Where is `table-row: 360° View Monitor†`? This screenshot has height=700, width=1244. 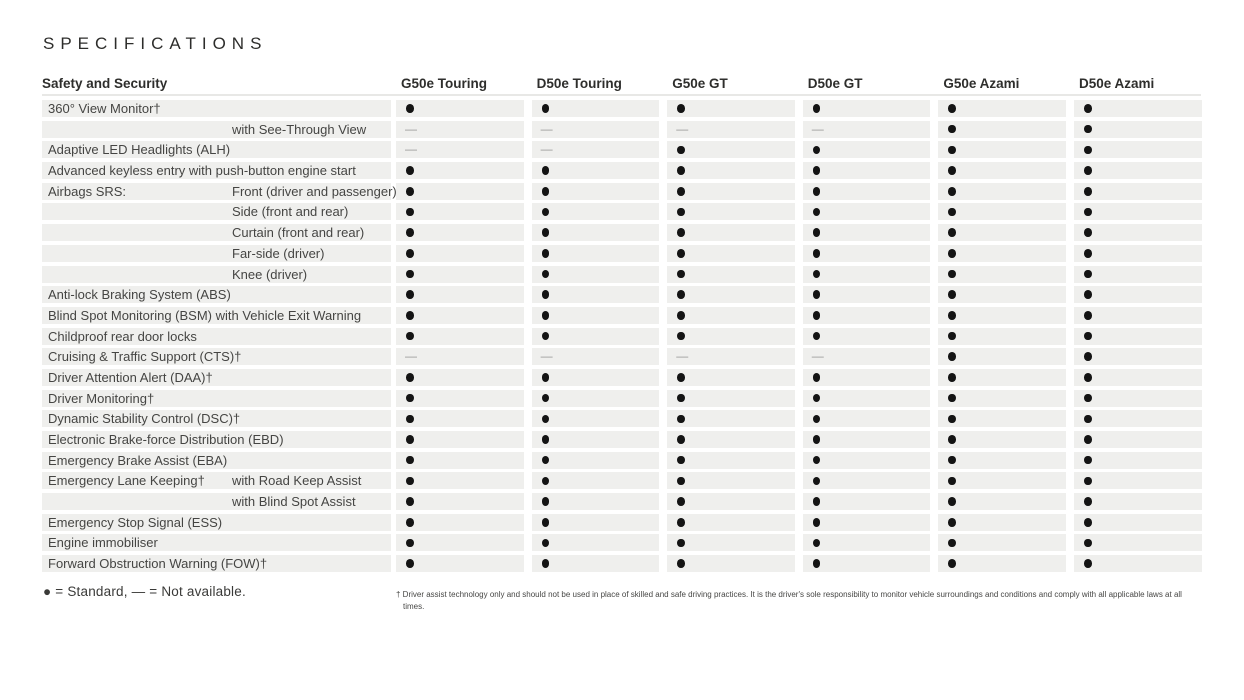
table-row: 360° View Monitor† is located at coordinates (622, 108).